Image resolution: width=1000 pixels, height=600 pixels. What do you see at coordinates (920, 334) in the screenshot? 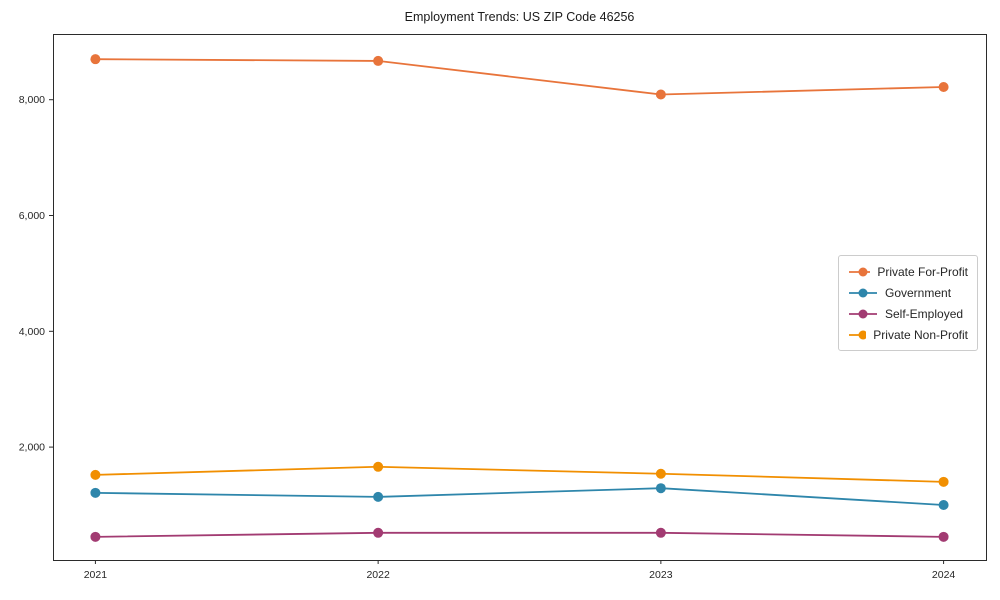
I see `legend-label: Private Non-Profit` at bounding box center [920, 334].